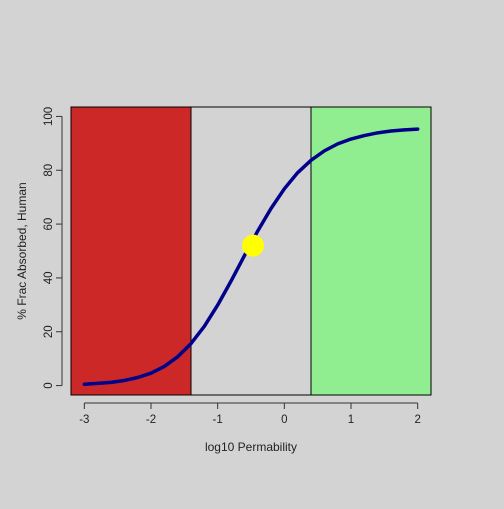 The width and height of the screenshot is (504, 509). What do you see at coordinates (49, 385) in the screenshot?
I see `y-tick-label: 0` at bounding box center [49, 385].